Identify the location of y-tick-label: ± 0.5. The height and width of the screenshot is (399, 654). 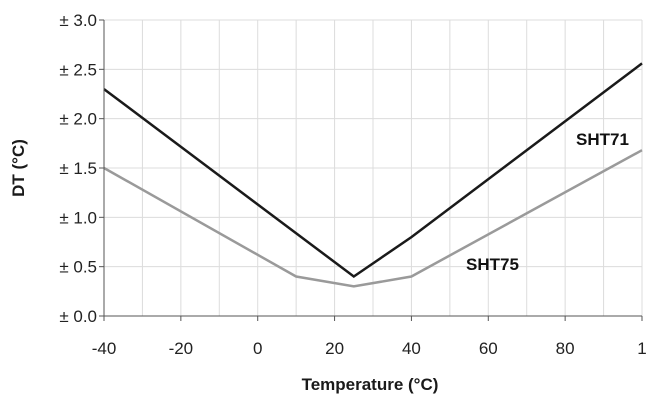
(78, 267).